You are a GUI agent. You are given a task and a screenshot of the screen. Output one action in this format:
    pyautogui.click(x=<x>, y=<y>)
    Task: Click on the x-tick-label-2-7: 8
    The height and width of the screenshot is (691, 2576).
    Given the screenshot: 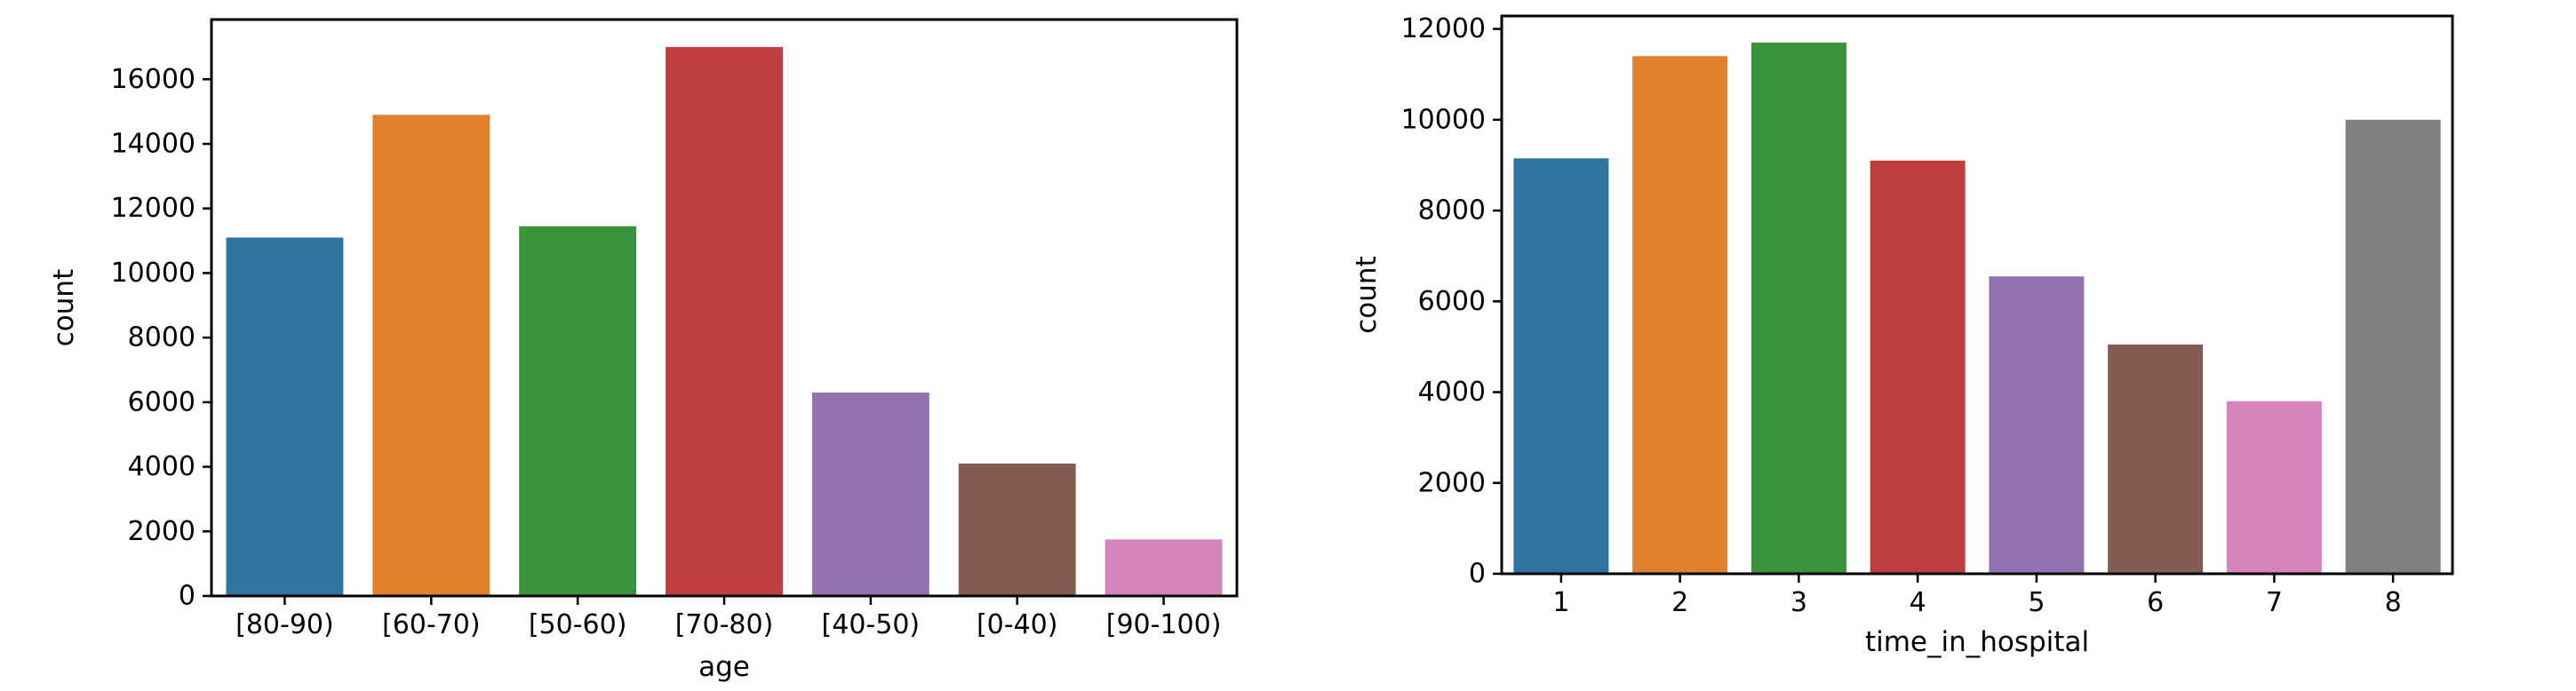 What is the action you would take?
    pyautogui.click(x=2393, y=602)
    